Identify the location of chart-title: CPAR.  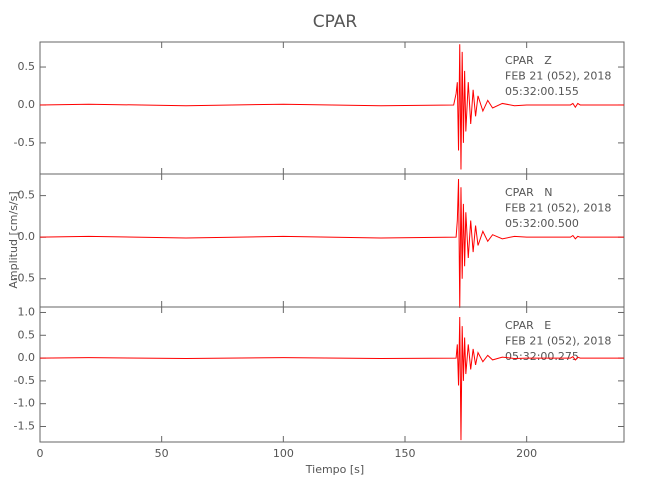
(335, 22).